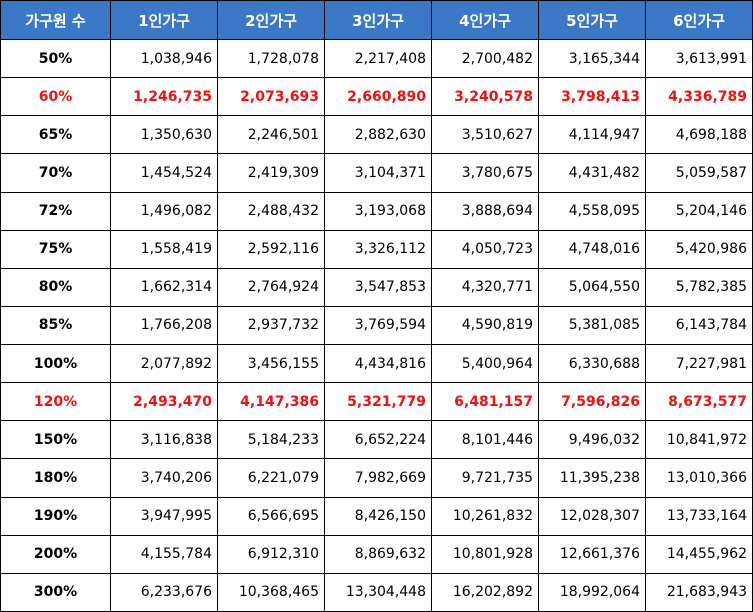  Describe the element at coordinates (376, 20) in the screenshot. I see `header-row: 가구원 수 1인가구 2인가구 3인가구 4인가구 5인가구 6인가구` at that location.